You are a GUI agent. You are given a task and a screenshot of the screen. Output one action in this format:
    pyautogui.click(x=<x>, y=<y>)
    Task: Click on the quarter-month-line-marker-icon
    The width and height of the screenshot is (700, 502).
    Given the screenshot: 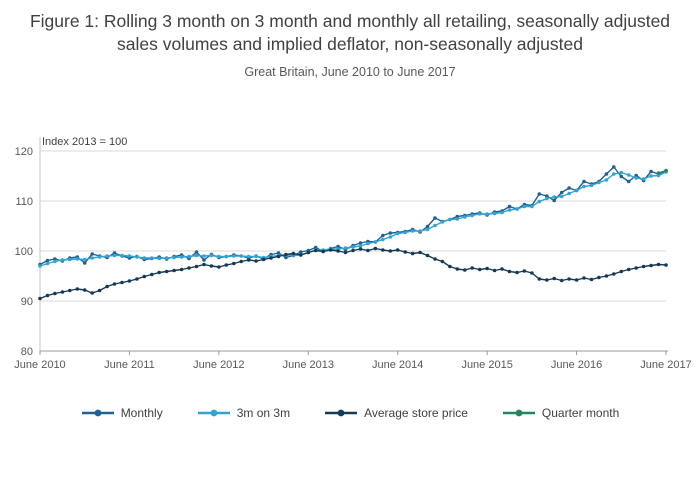 What is the action you would take?
    pyautogui.click(x=518, y=413)
    